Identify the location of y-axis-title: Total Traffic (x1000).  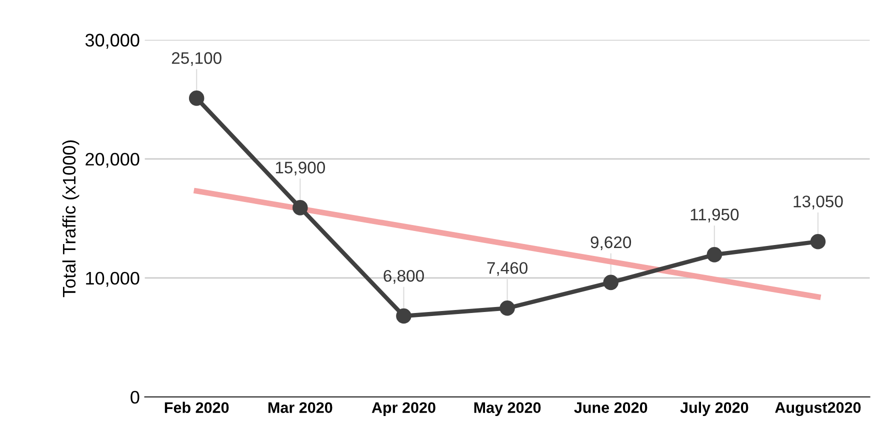
(71, 219).